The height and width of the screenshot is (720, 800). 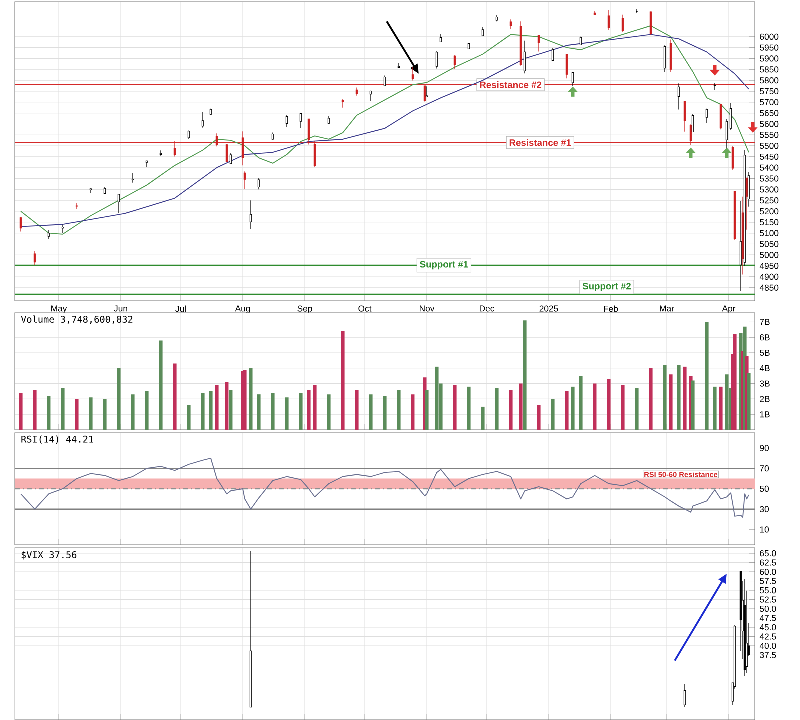 I want to click on y-tick-label: 7B, so click(x=765, y=322).